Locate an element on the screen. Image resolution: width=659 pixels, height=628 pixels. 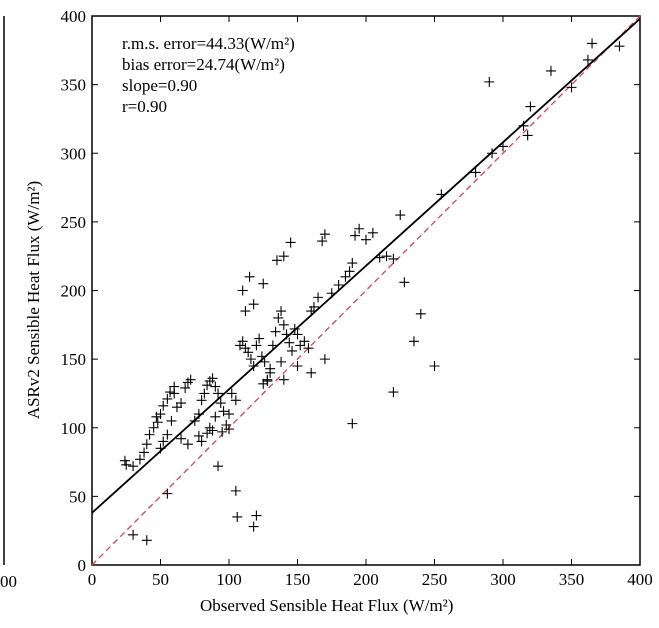
y-tick-label: 50 is located at coordinates (77, 496).